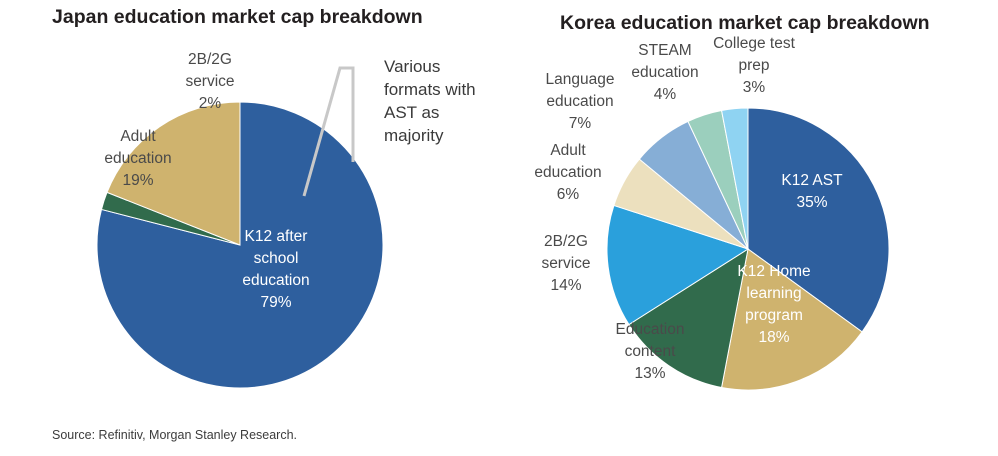 The width and height of the screenshot is (998, 456). What do you see at coordinates (650, 351) in the screenshot?
I see `korea-label-education-content: Education content 13%` at bounding box center [650, 351].